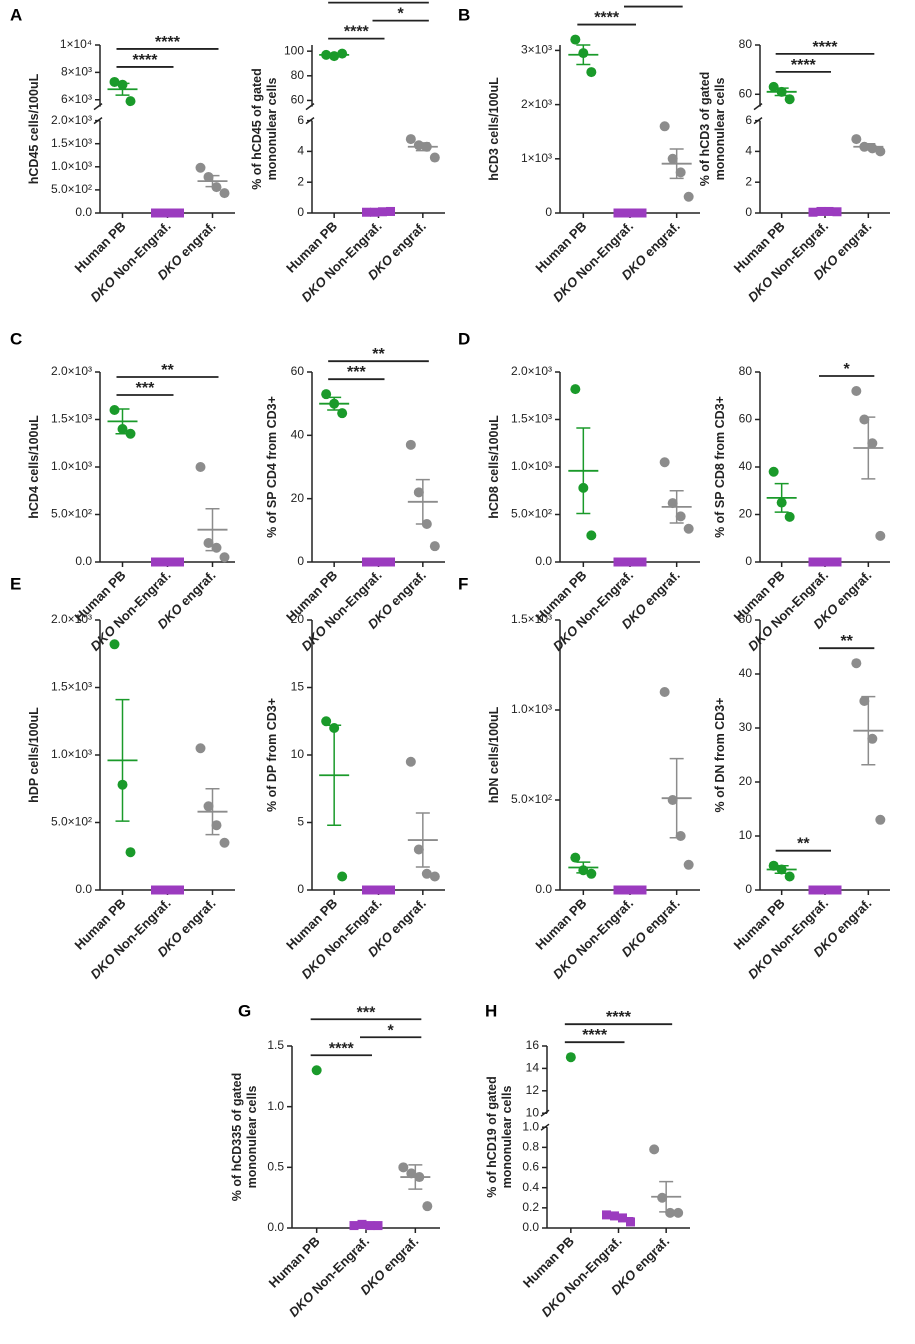  I want to click on panel-letter: G, so click(244, 1010).